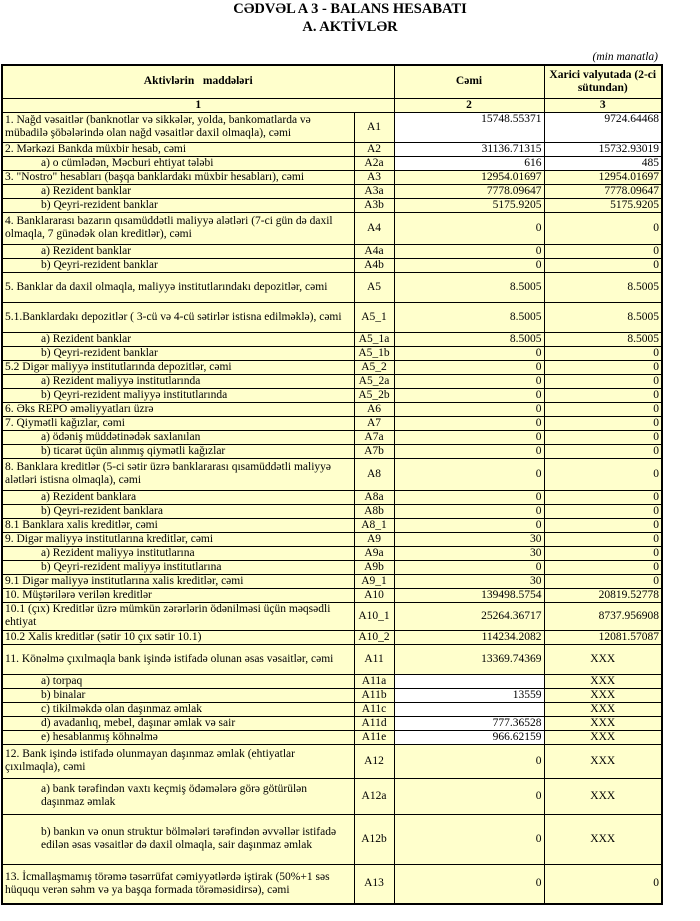  Describe the element at coordinates (469, 149) in the screenshot. I see `row-total: 31136.71315` at that location.